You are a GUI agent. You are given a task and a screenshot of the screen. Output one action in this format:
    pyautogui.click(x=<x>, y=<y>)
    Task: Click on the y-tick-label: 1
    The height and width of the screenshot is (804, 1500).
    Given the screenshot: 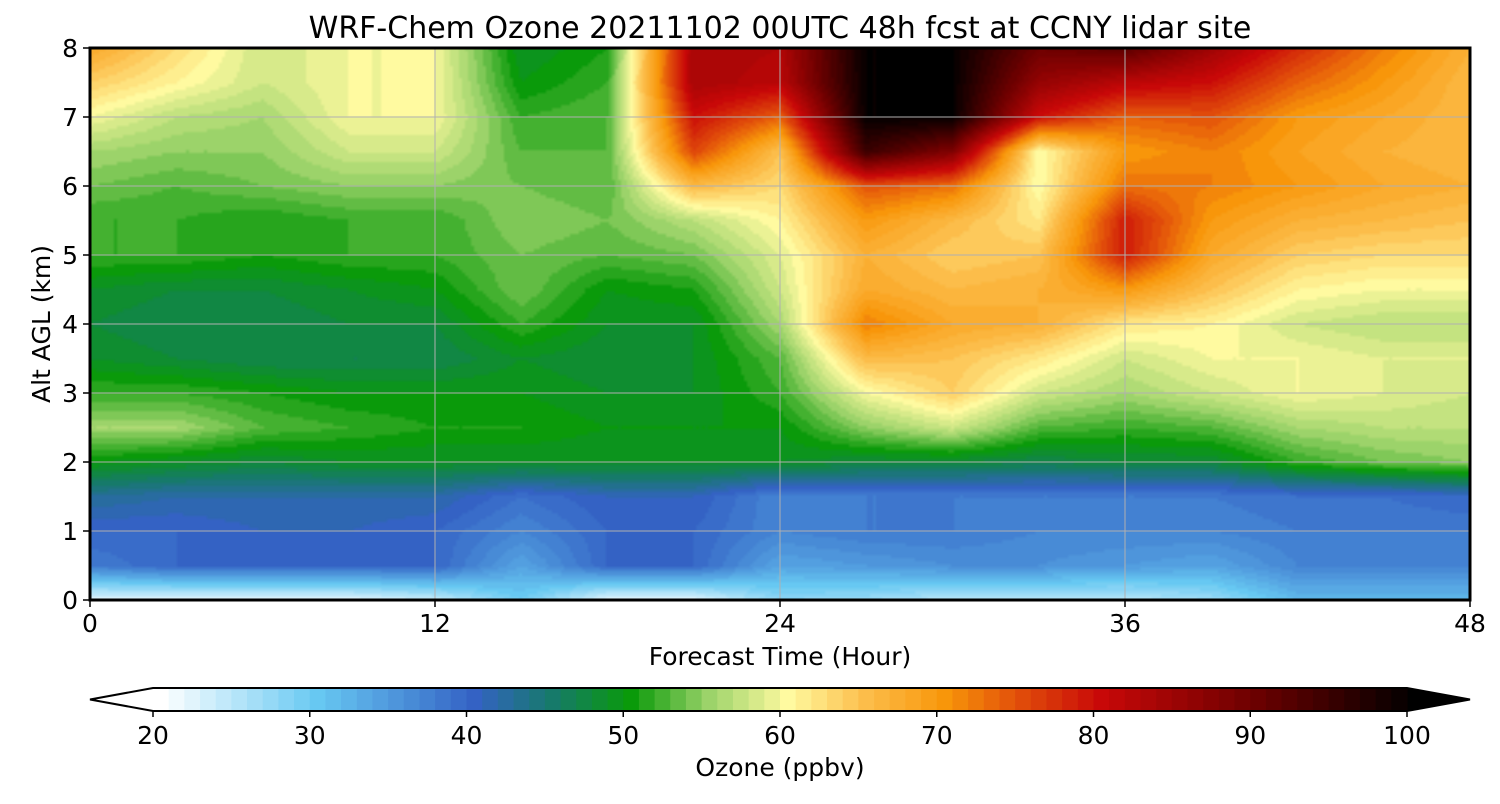 What is the action you would take?
    pyautogui.click(x=70, y=531)
    